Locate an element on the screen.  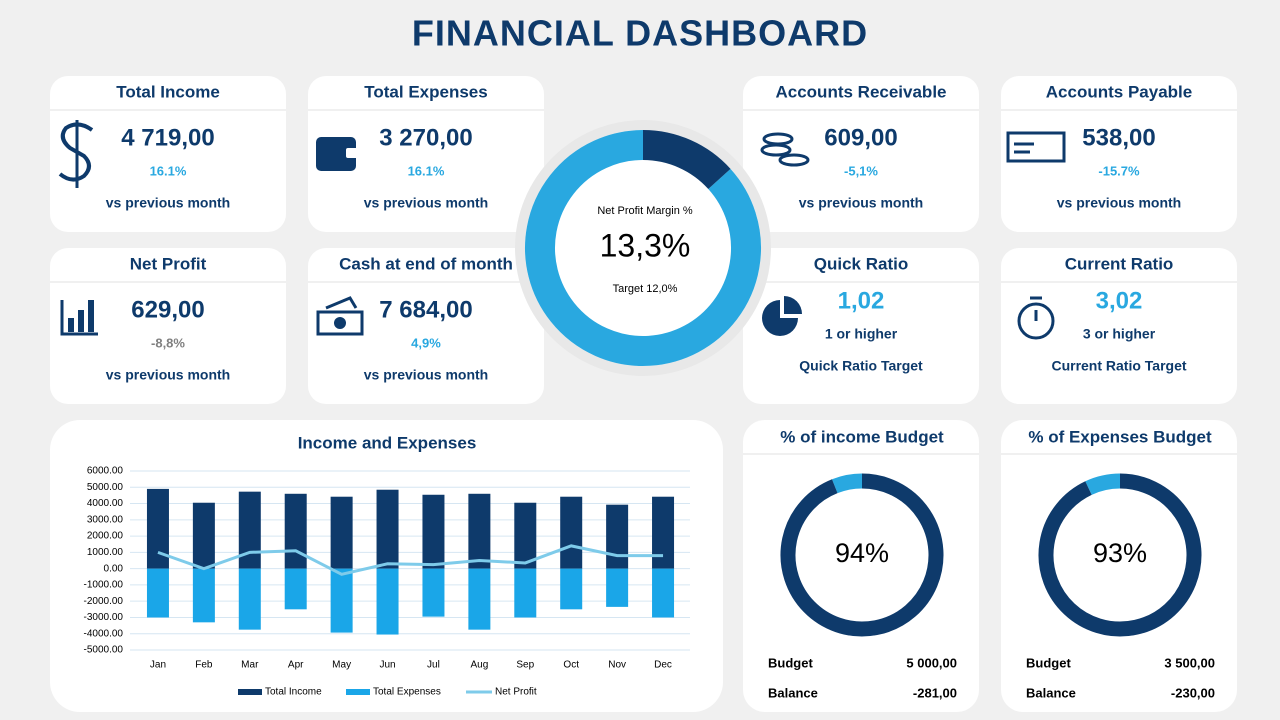
budget-row-value: -230,00 is located at coordinates (1193, 692).